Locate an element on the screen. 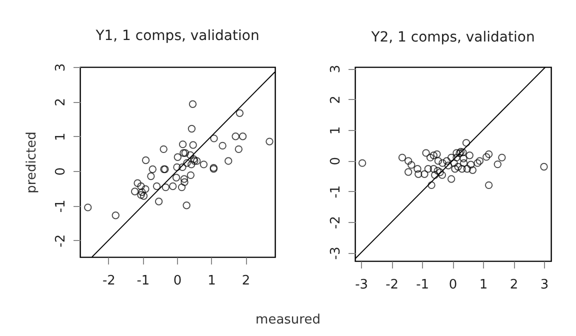 This screenshot has height=336, width=576. chart-title: Y2, 1 comps, validation is located at coordinates (452, 37).